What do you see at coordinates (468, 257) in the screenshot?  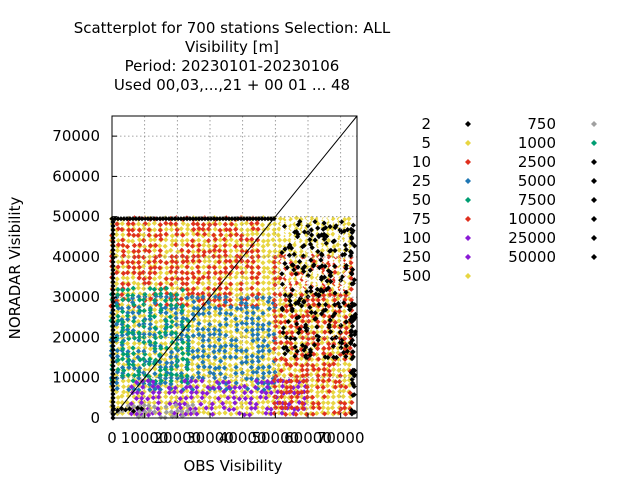 I see `legend-marker` at bounding box center [468, 257].